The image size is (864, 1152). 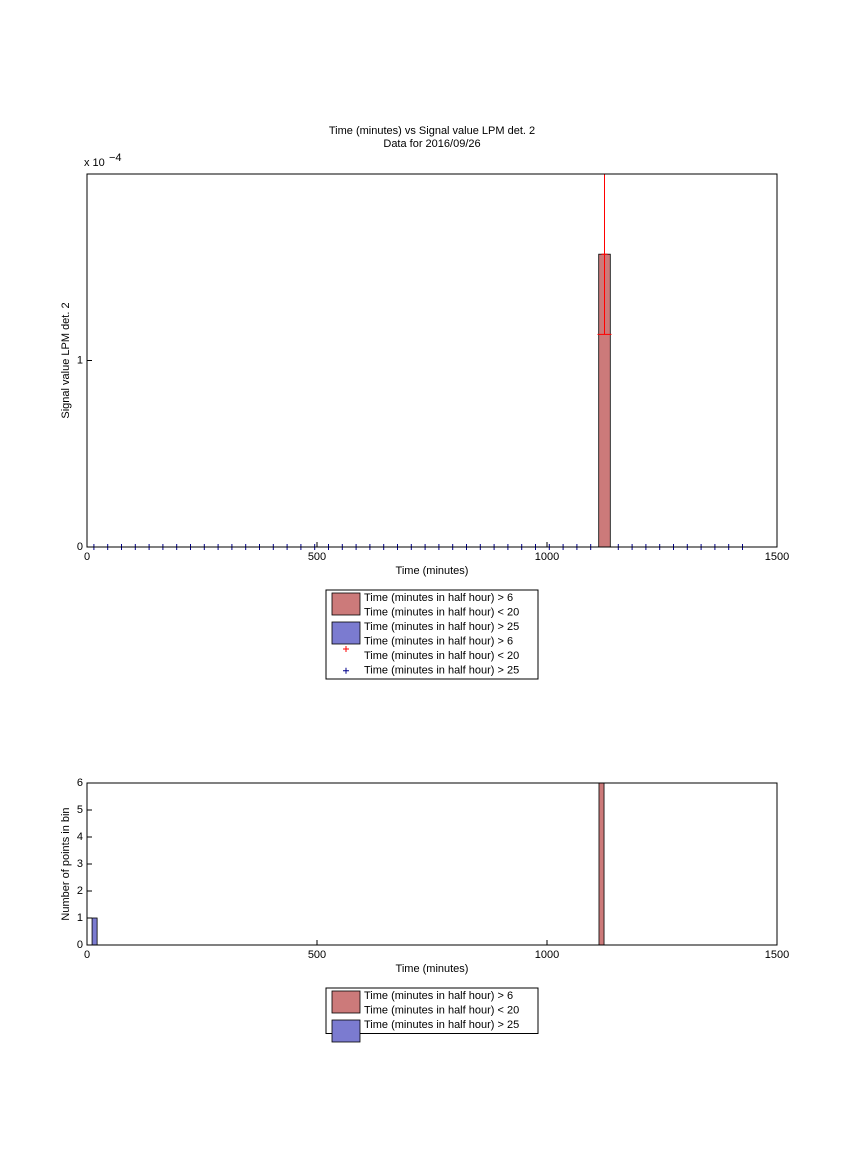 What do you see at coordinates (432, 864) in the screenshot?
I see `axes-box` at bounding box center [432, 864].